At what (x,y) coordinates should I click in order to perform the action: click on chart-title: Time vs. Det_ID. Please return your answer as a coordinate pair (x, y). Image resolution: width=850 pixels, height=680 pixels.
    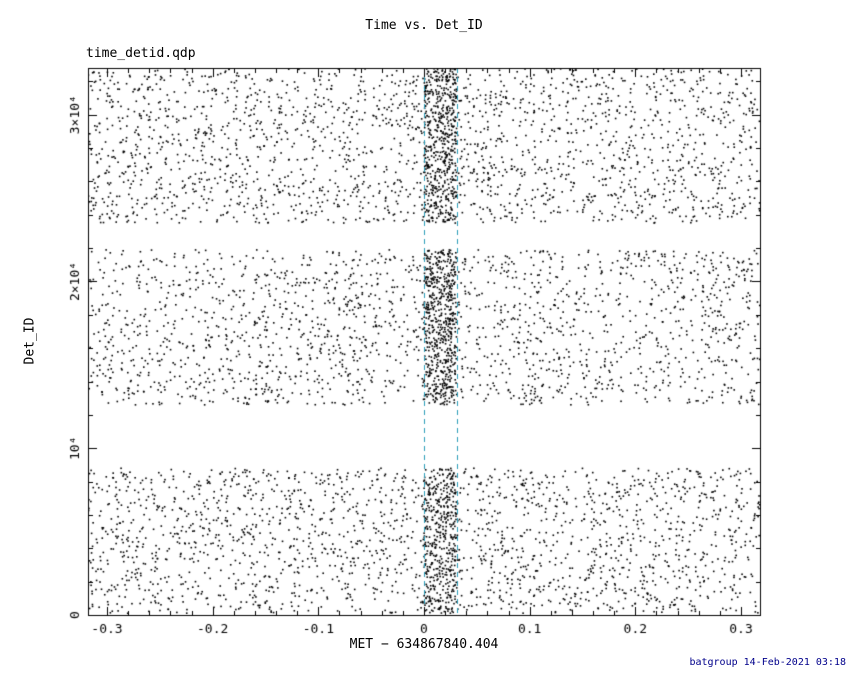
    Looking at the image, I should click on (424, 25).